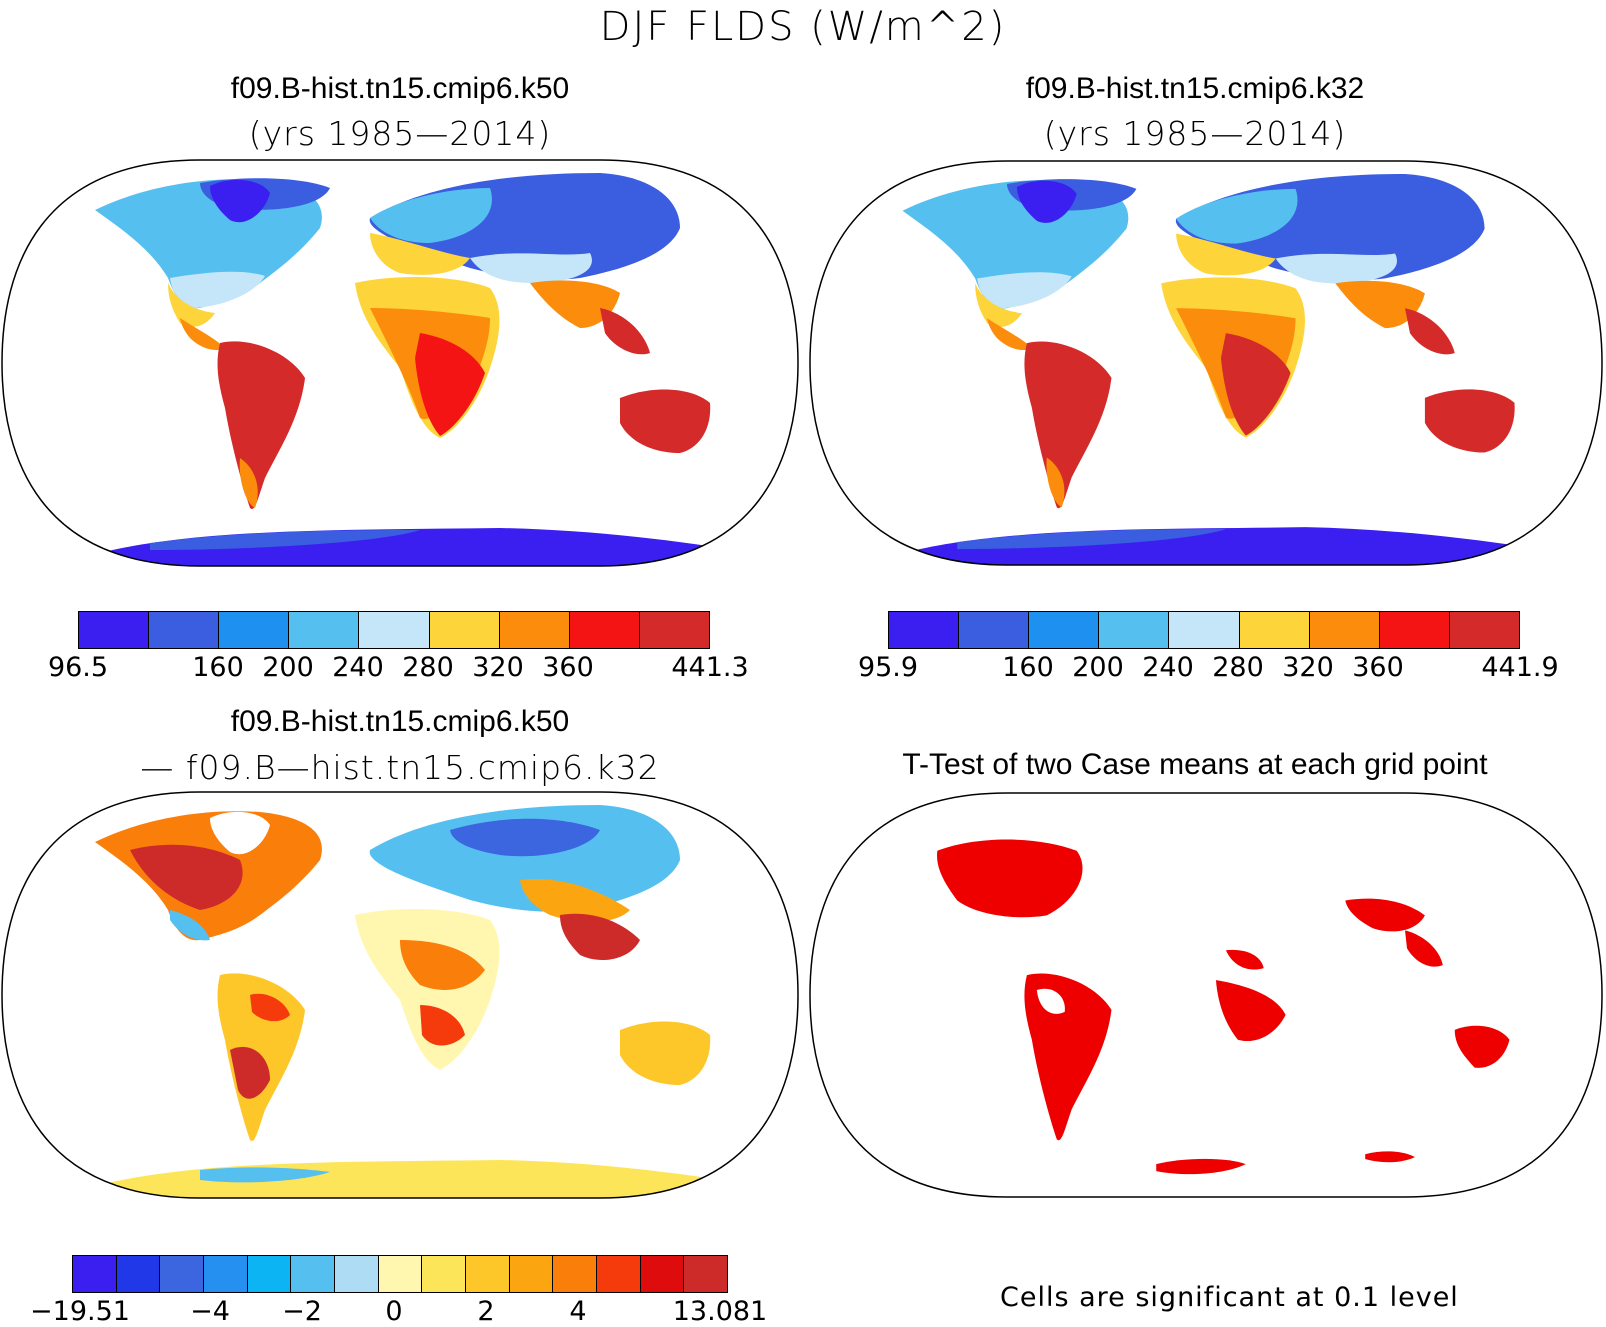 This screenshot has height=1327, width=1606. I want to click on colorbar-tick-label: 4, so click(578, 1311).